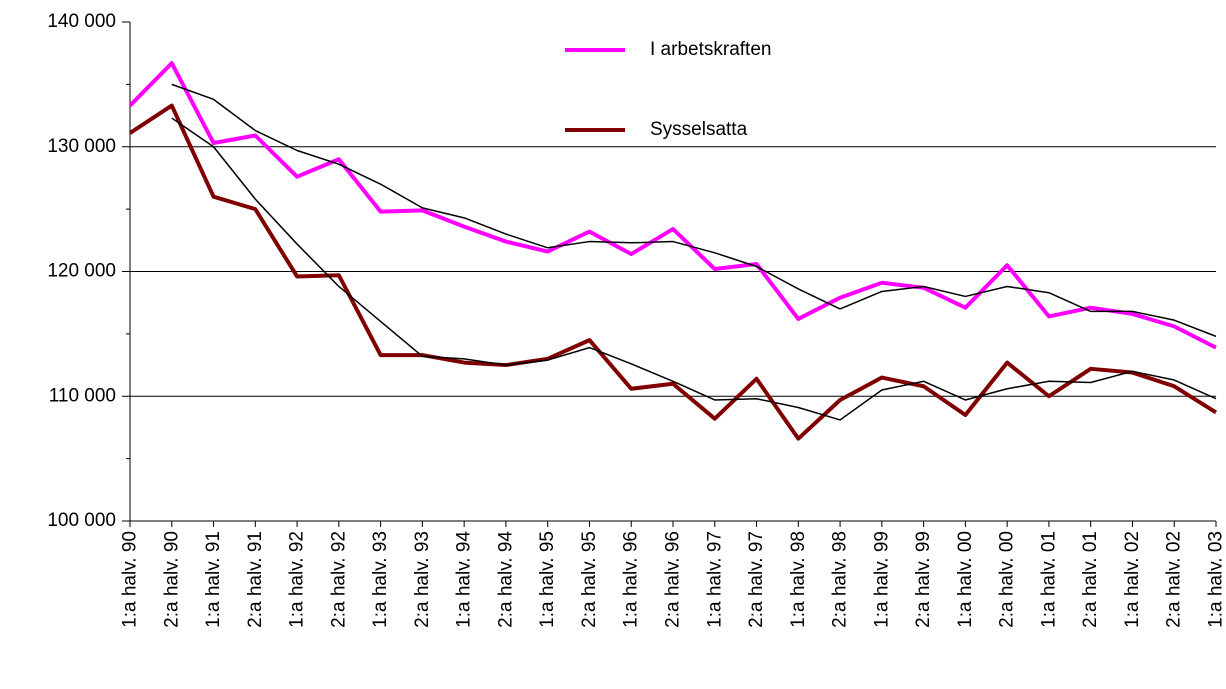 This screenshot has height=689, width=1226. What do you see at coordinates (81, 146) in the screenshot?
I see `y-tick-label: 130 000` at bounding box center [81, 146].